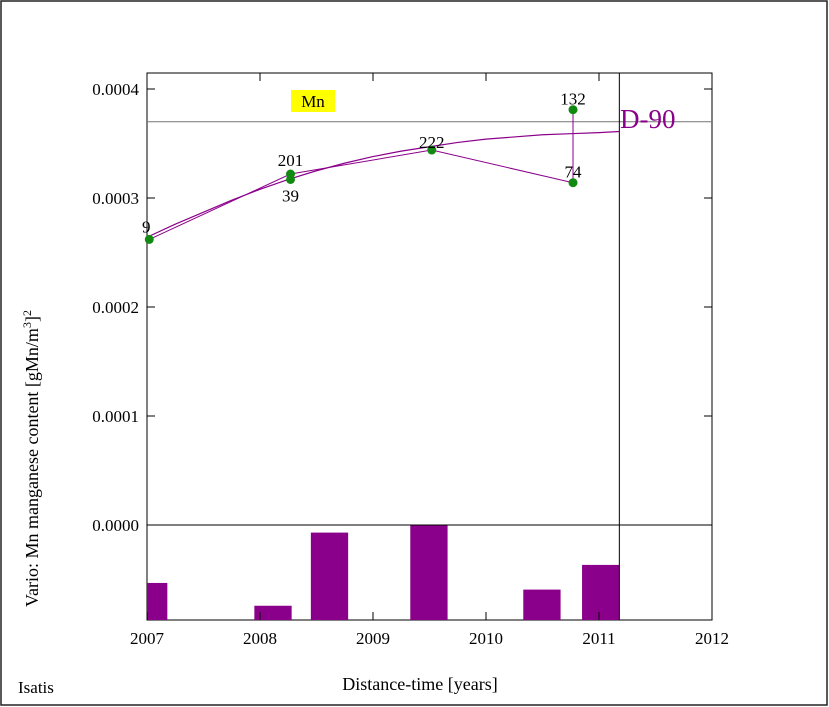 The height and width of the screenshot is (707, 829). What do you see at coordinates (712, 638) in the screenshot?
I see `x-tick-label: 2012` at bounding box center [712, 638].